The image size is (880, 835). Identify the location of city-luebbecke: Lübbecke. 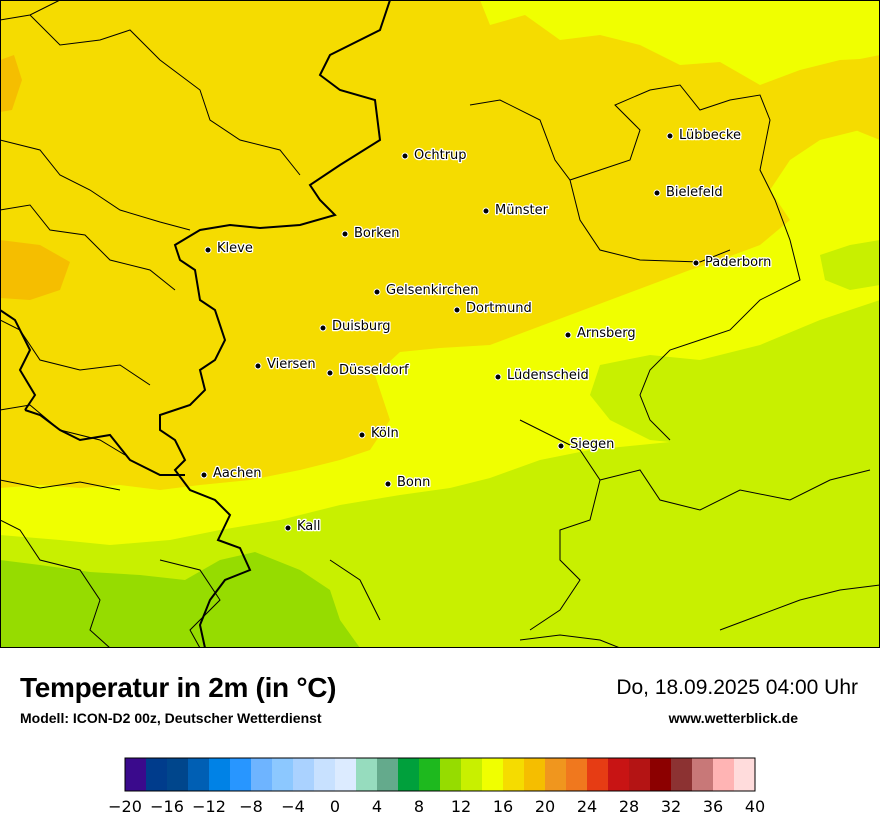
(704, 135).